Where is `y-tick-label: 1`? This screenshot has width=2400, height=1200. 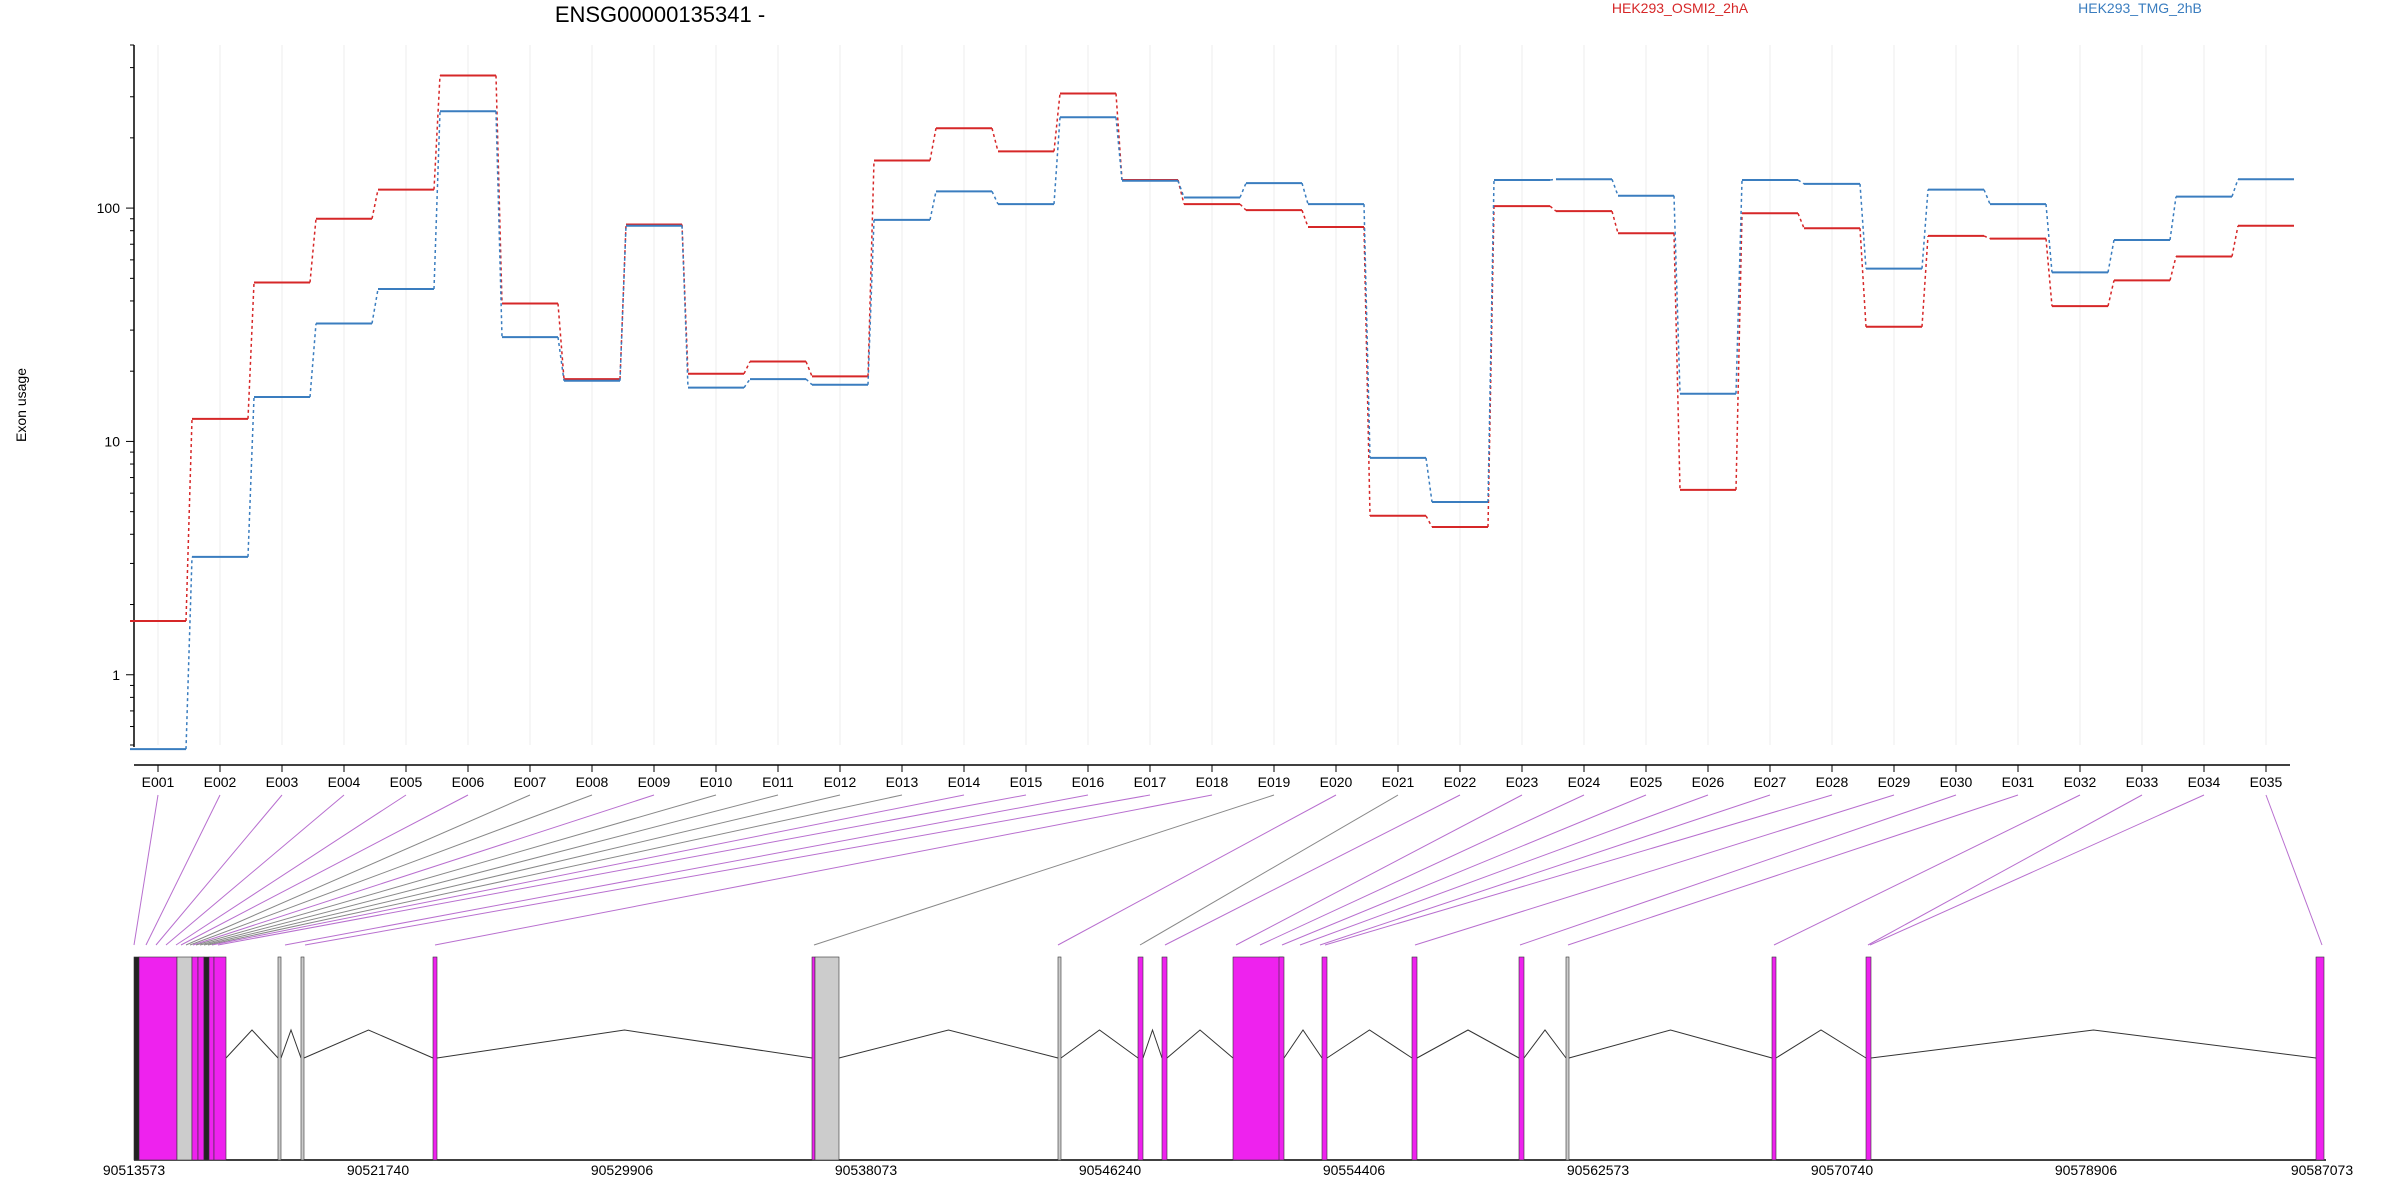 y-tick-label: 1 is located at coordinates (116, 675).